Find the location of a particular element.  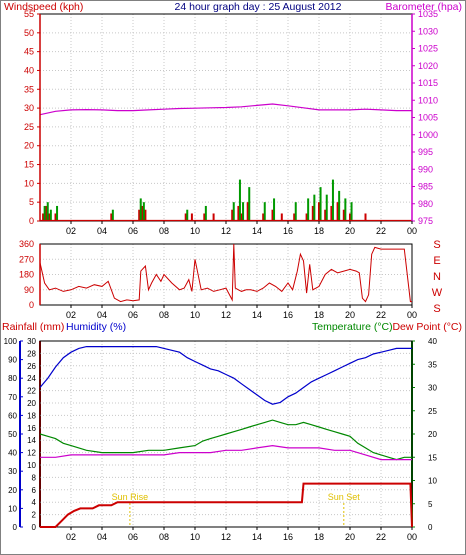

temp-tick-label: 35 is located at coordinates (432, 364).